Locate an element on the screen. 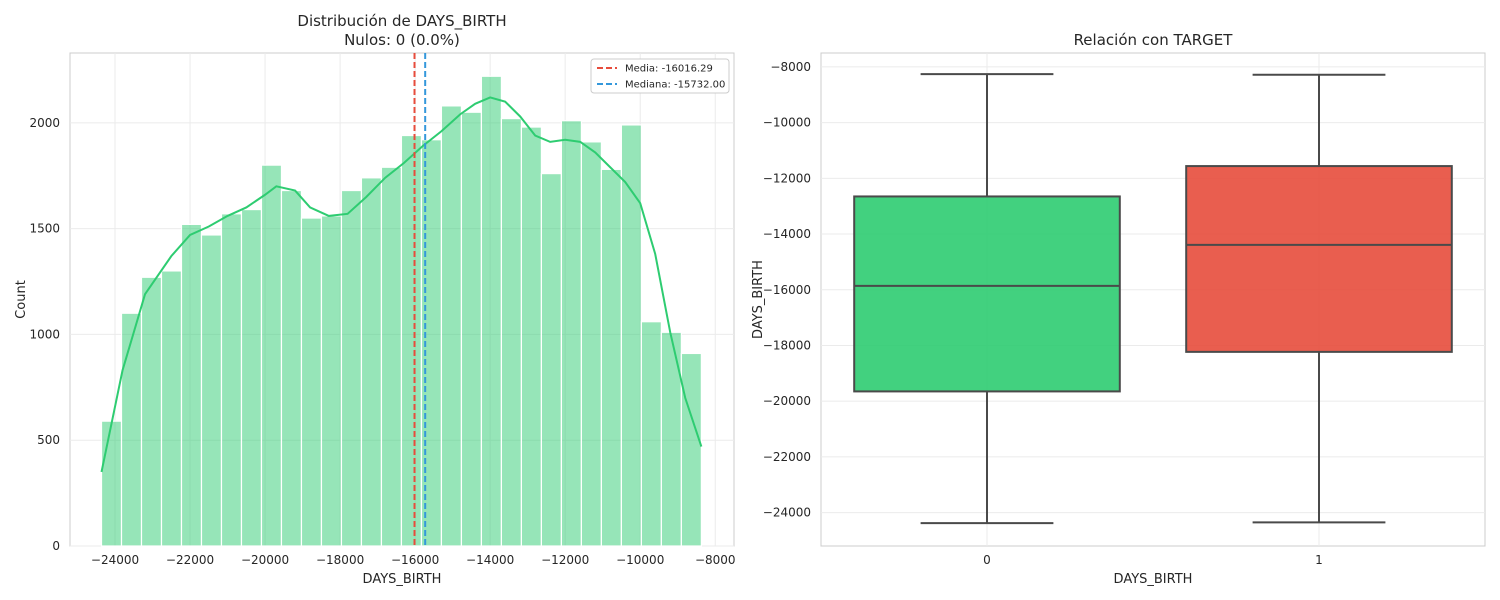 The width and height of the screenshot is (1500, 600). histogram-legend: Media: -16016.29 Mediana: -15732.00 is located at coordinates (660, 76).